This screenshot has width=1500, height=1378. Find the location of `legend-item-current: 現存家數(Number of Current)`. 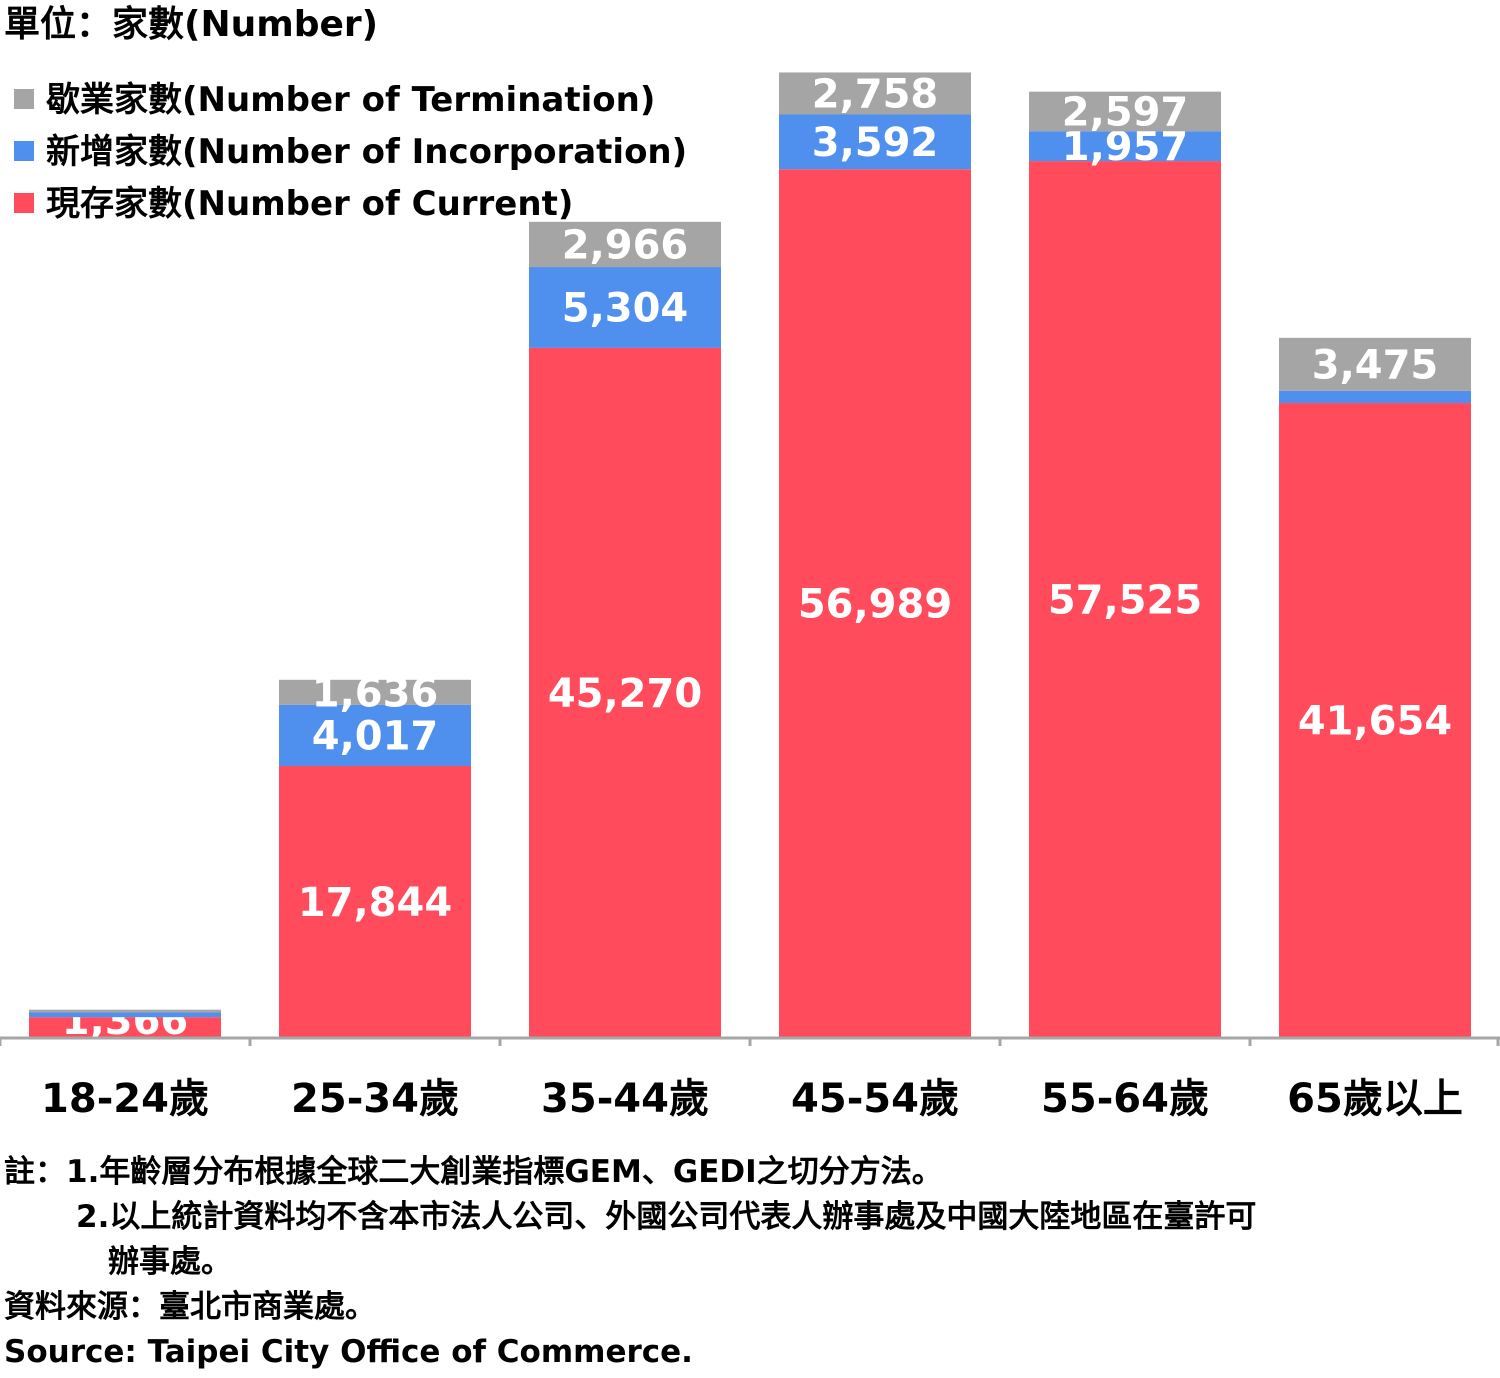

legend-item-current: 現存家數(Number of Current) is located at coordinates (350, 204).